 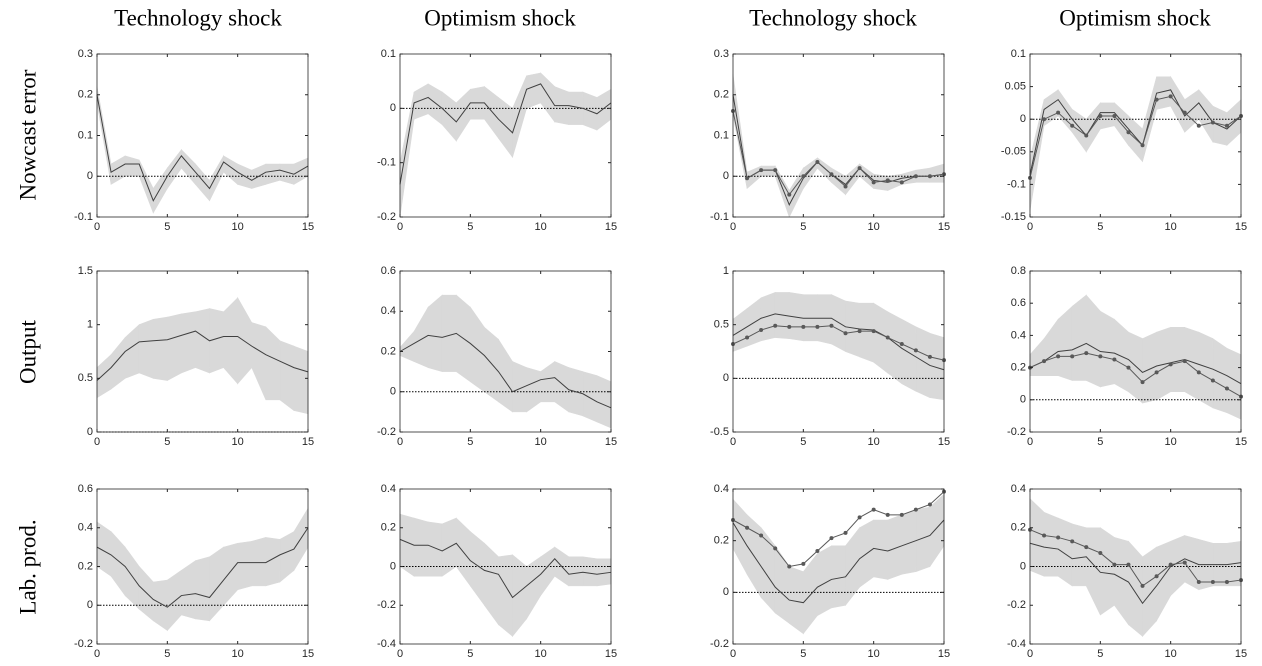 What do you see at coordinates (386, 432) in the screenshot?
I see `y-tick-label: -0.2` at bounding box center [386, 432].